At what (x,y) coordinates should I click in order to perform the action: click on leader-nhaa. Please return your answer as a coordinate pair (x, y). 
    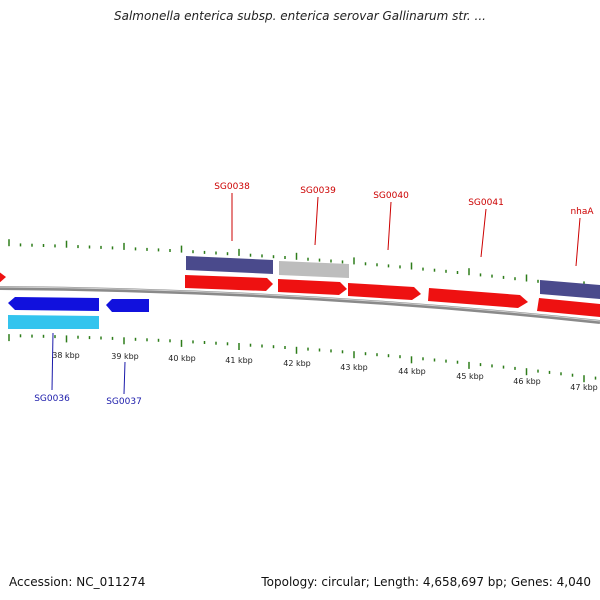
    Looking at the image, I should click on (578, 242).